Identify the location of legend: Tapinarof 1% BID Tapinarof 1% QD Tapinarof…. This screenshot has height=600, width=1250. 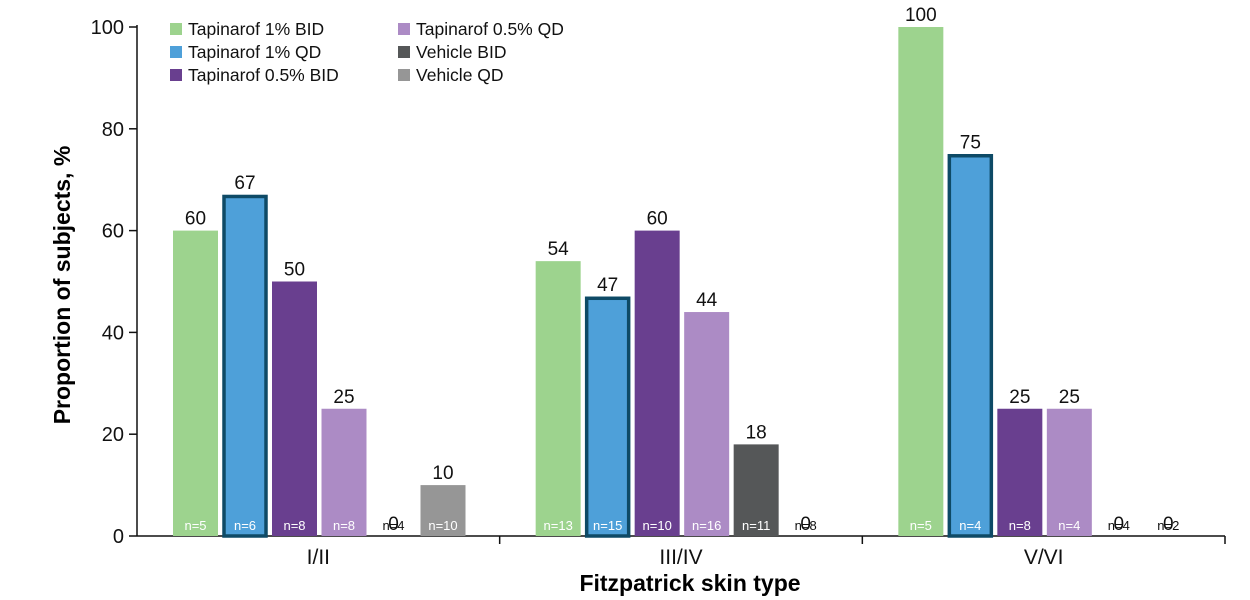
(367, 52).